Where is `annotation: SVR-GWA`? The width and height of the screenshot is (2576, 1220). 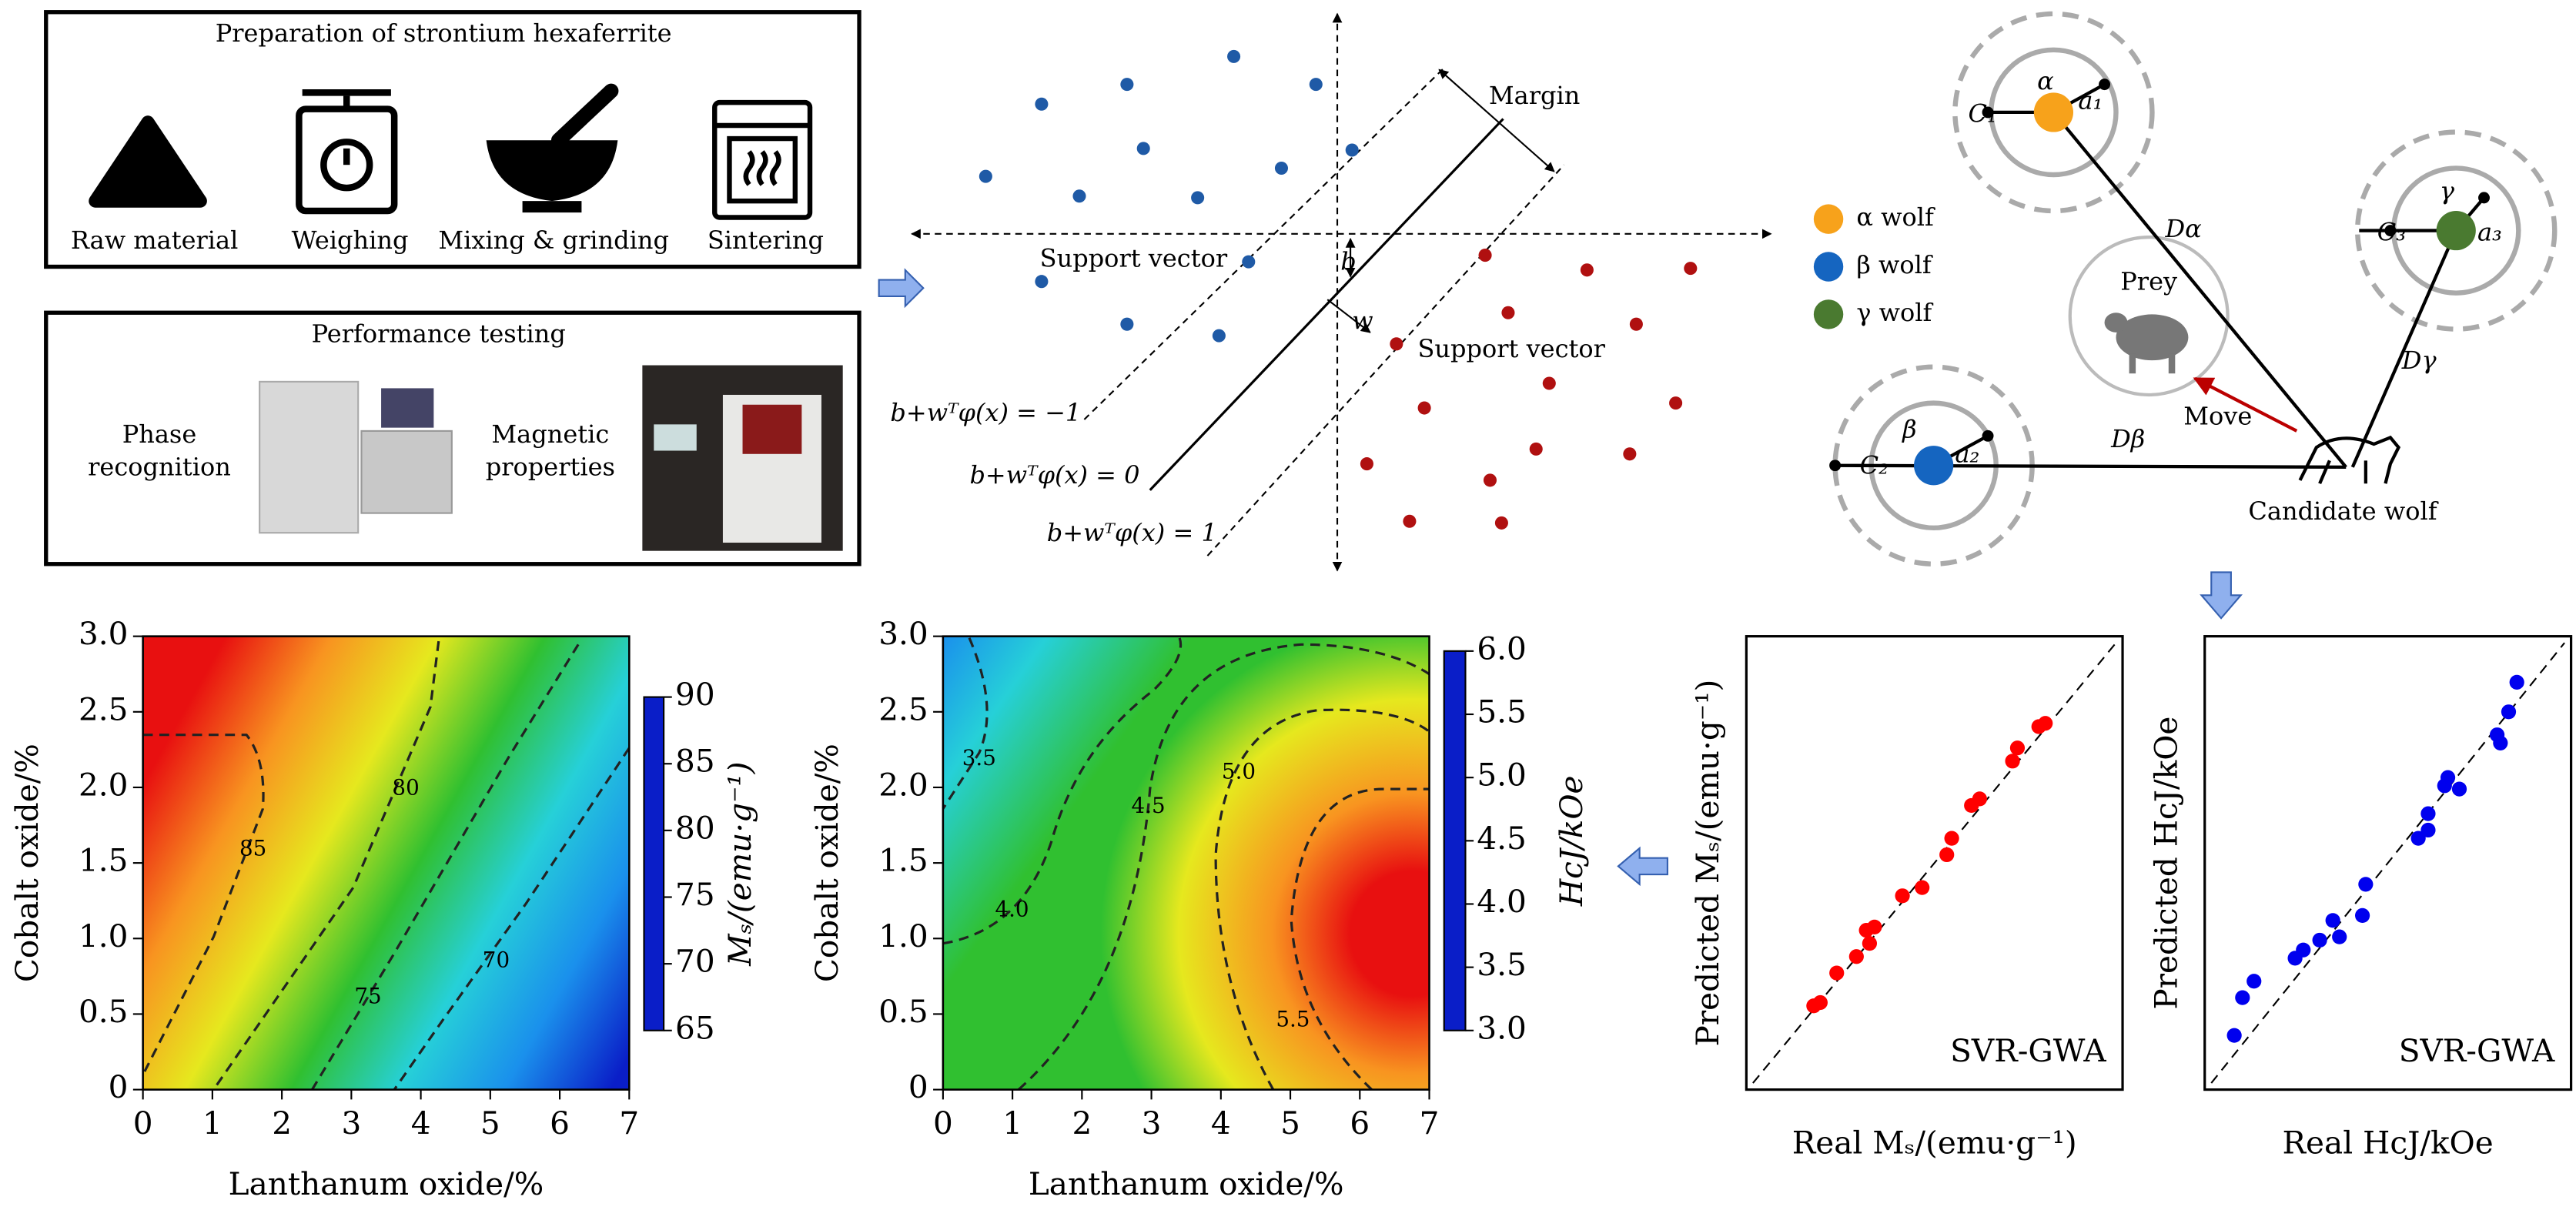
annotation: SVR-GWA is located at coordinates (2028, 1050).